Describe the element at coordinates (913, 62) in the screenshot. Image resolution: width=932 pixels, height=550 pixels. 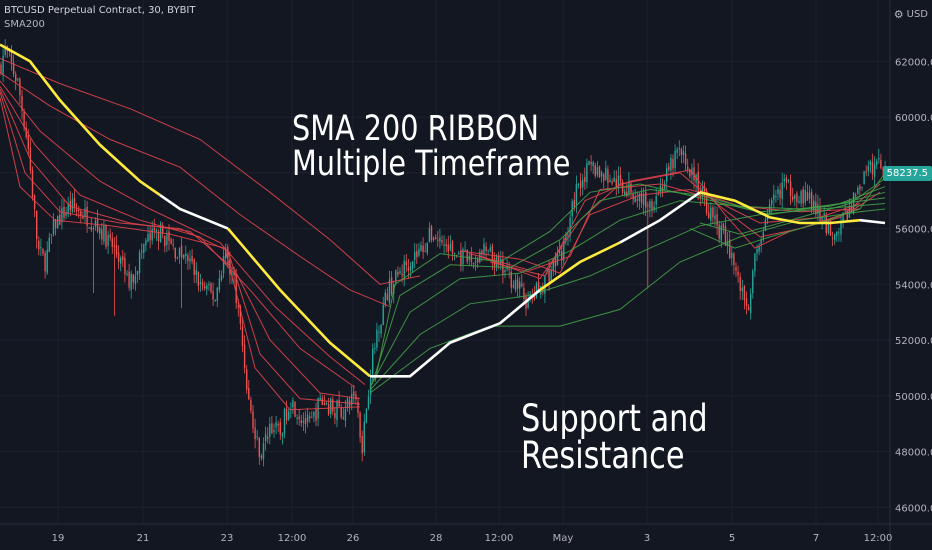
I see `price-tick-label: 62000.0` at that location.